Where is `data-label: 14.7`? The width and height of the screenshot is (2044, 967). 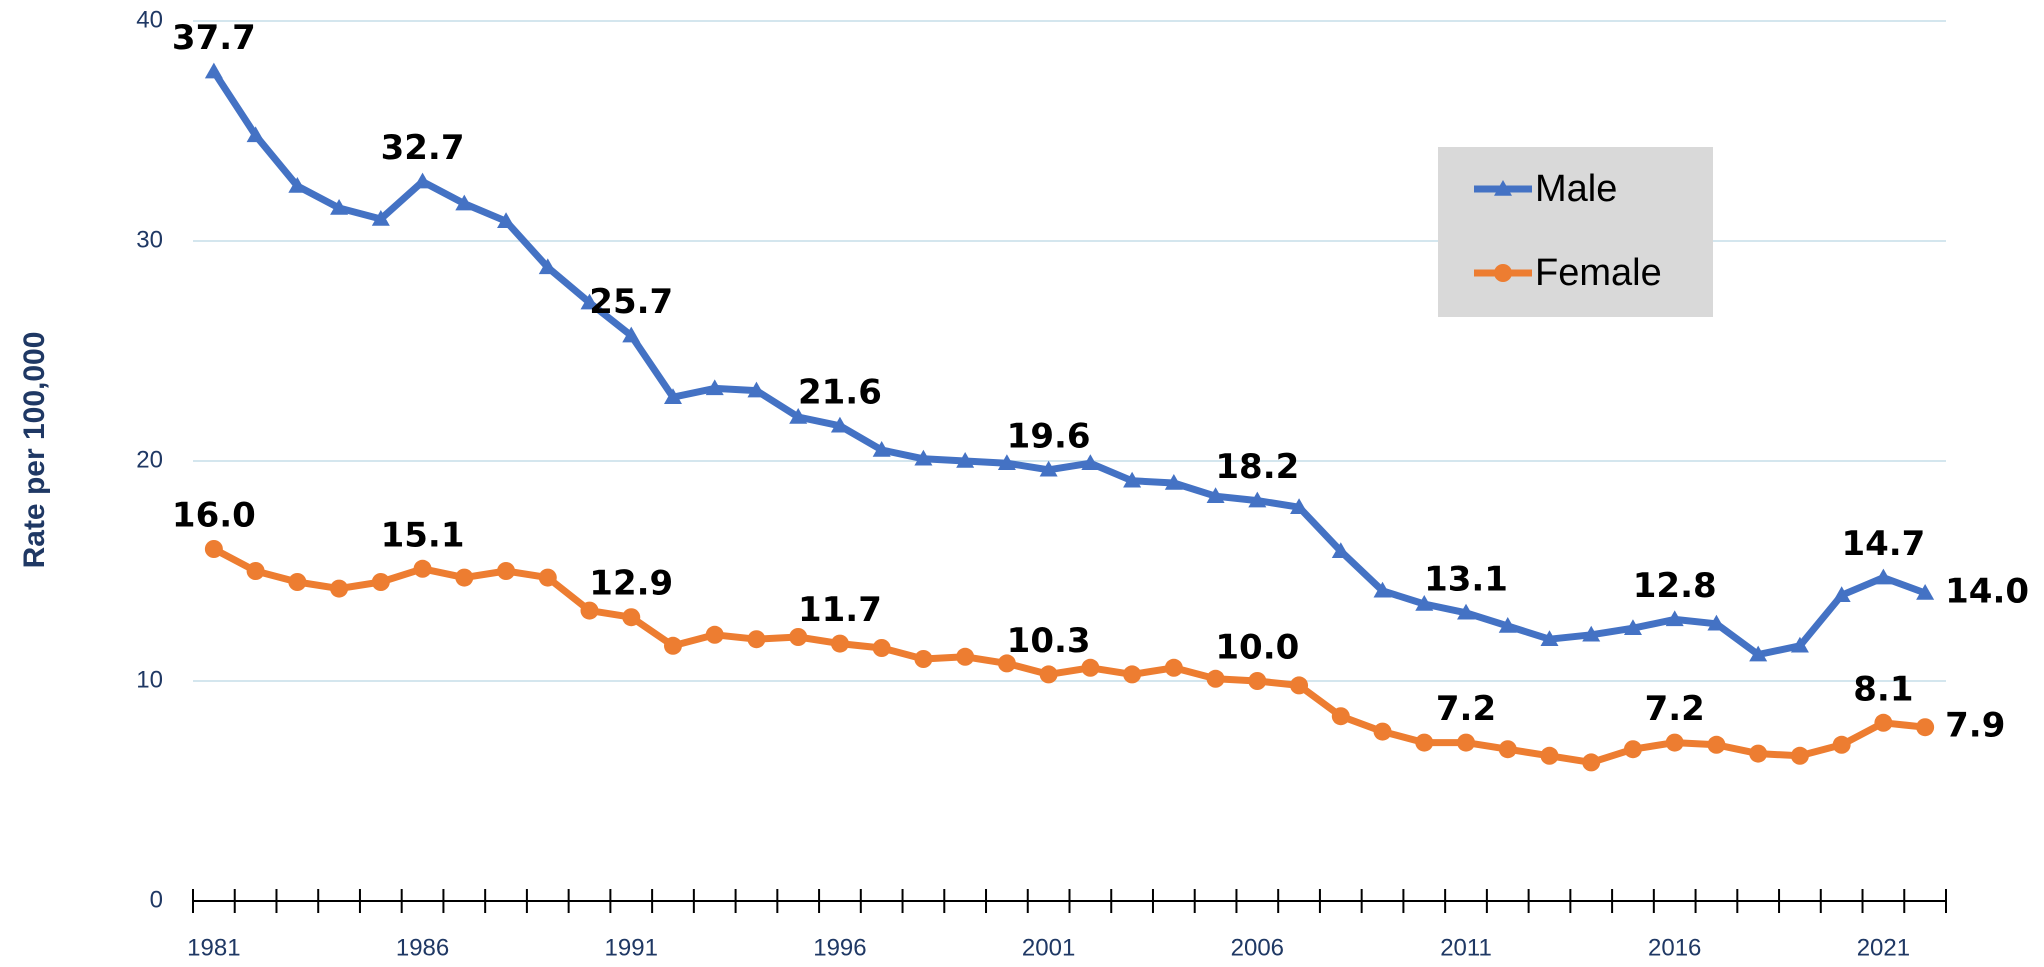 data-label: 14.7 is located at coordinates (1883, 544).